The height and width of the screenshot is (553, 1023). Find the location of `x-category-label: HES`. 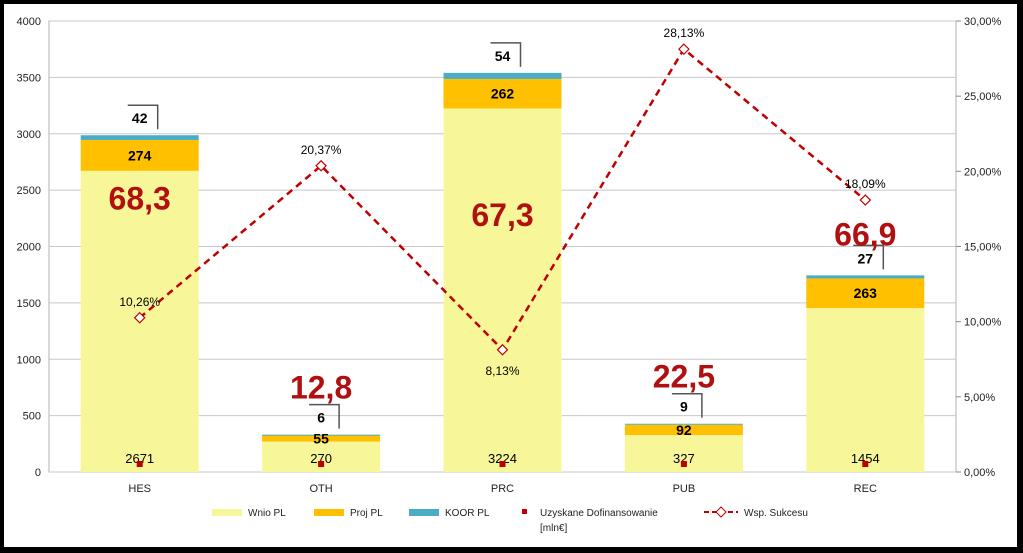

x-category-label: HES is located at coordinates (139, 489).